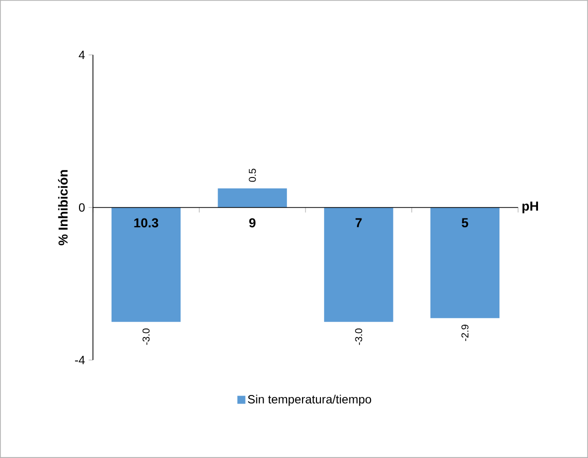  Describe the element at coordinates (81, 55) in the screenshot. I see `y-tick-label: 4` at that location.